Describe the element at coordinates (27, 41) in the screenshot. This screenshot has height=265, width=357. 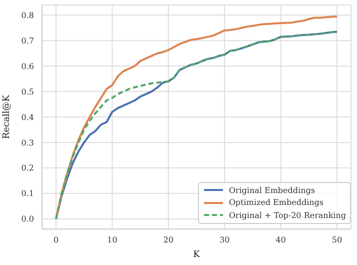
I see `y-tick-label: 0.7` at that location.